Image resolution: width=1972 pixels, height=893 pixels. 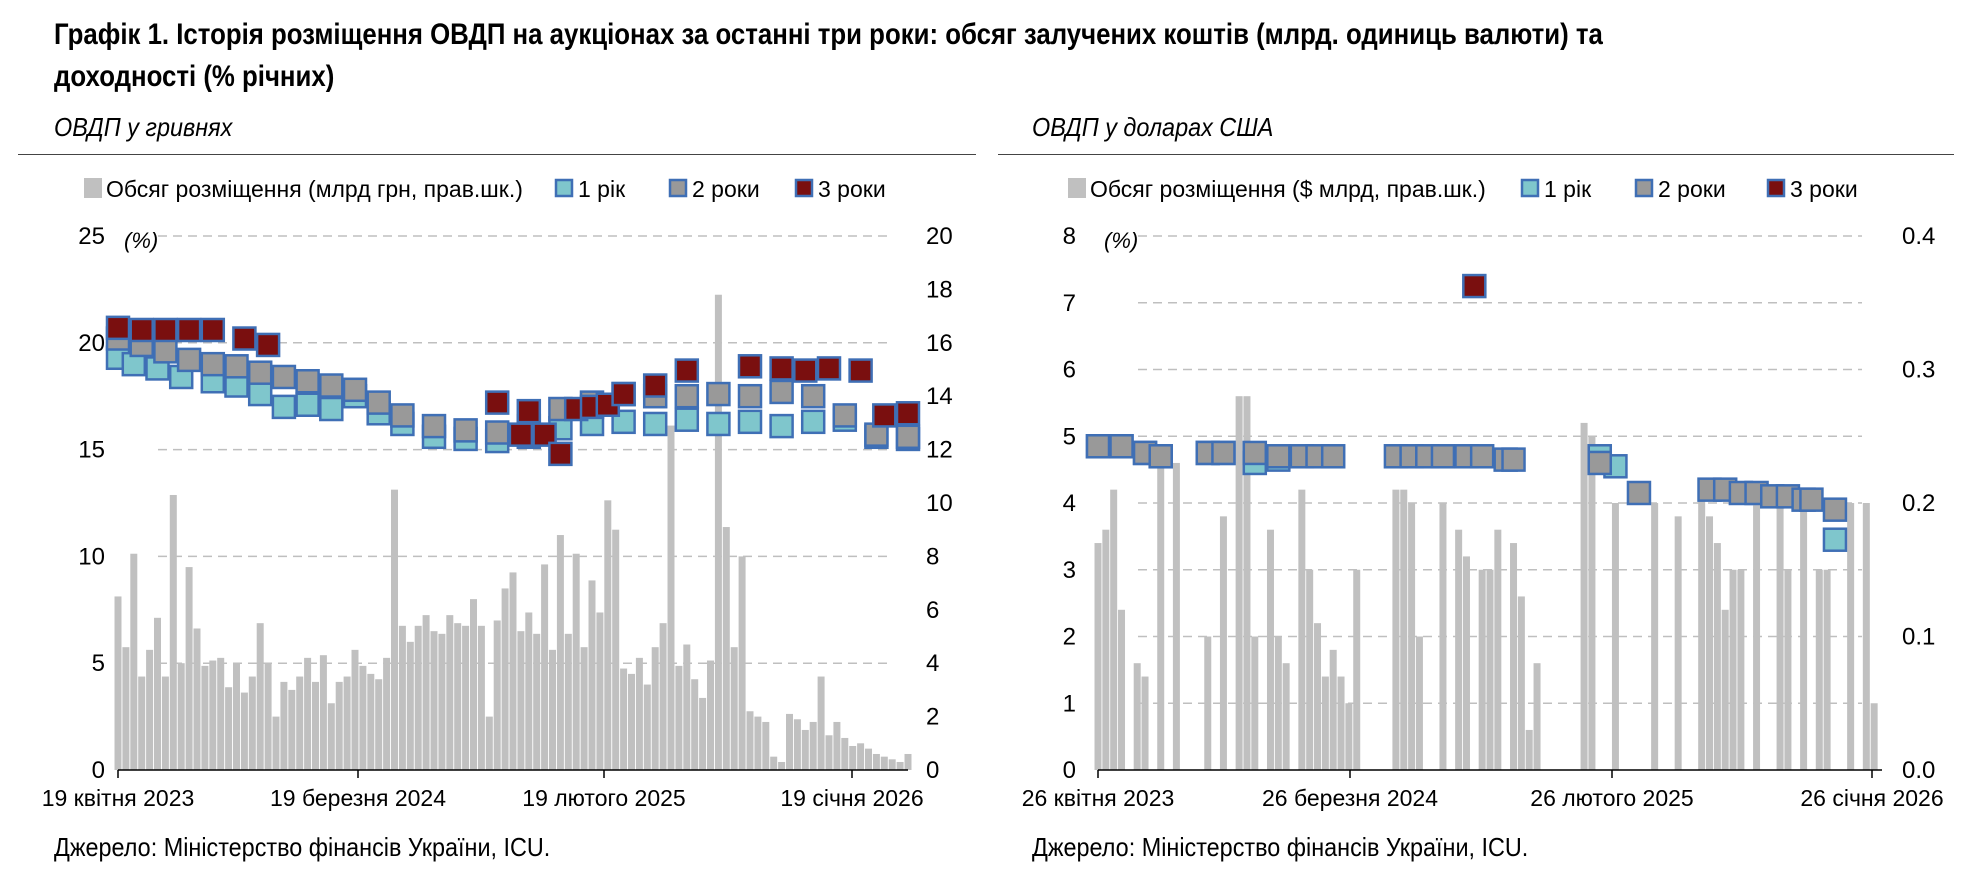 I want to click on y-left-tick-label: 4, so click(x=1069, y=503).